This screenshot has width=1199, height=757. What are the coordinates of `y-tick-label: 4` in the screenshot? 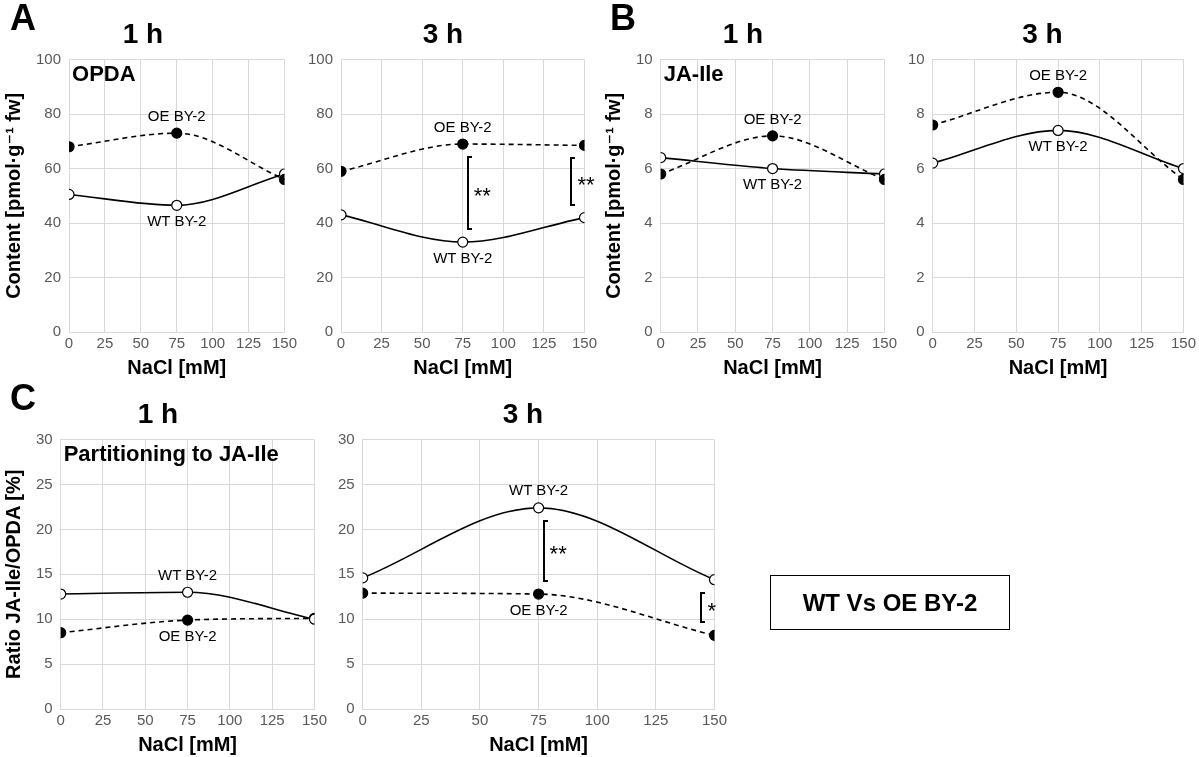 It's located at (648, 222).